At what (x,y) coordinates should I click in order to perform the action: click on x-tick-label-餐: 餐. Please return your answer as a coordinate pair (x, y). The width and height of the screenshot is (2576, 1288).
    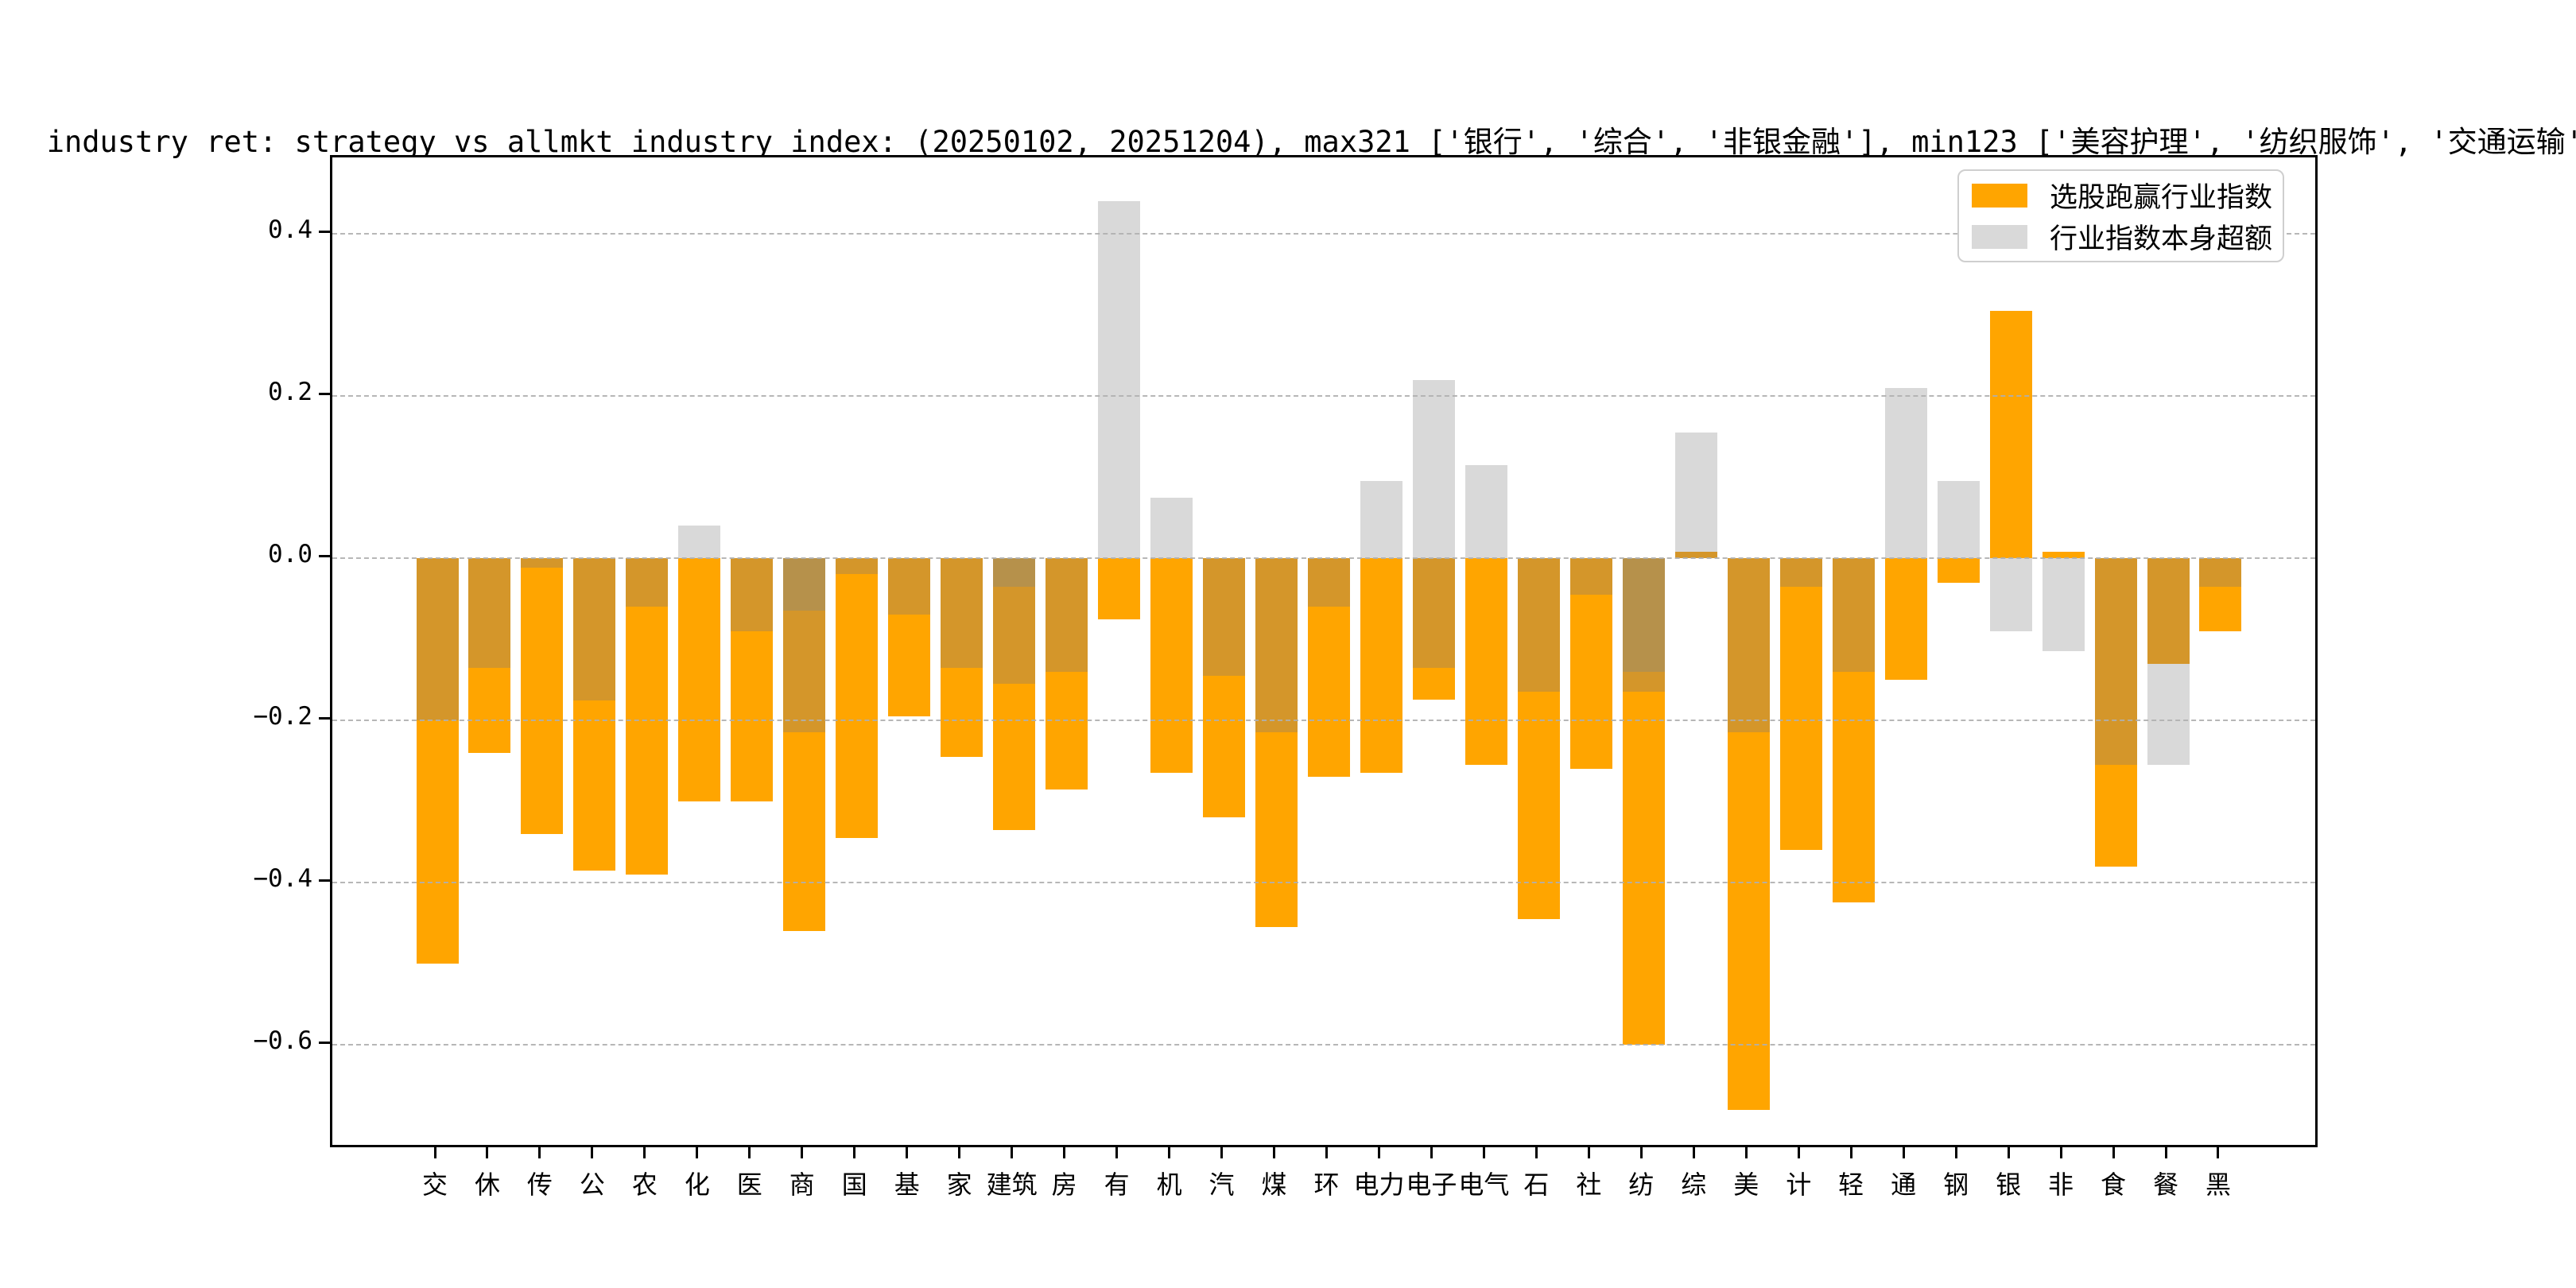
    Looking at the image, I should click on (2165, 1185).